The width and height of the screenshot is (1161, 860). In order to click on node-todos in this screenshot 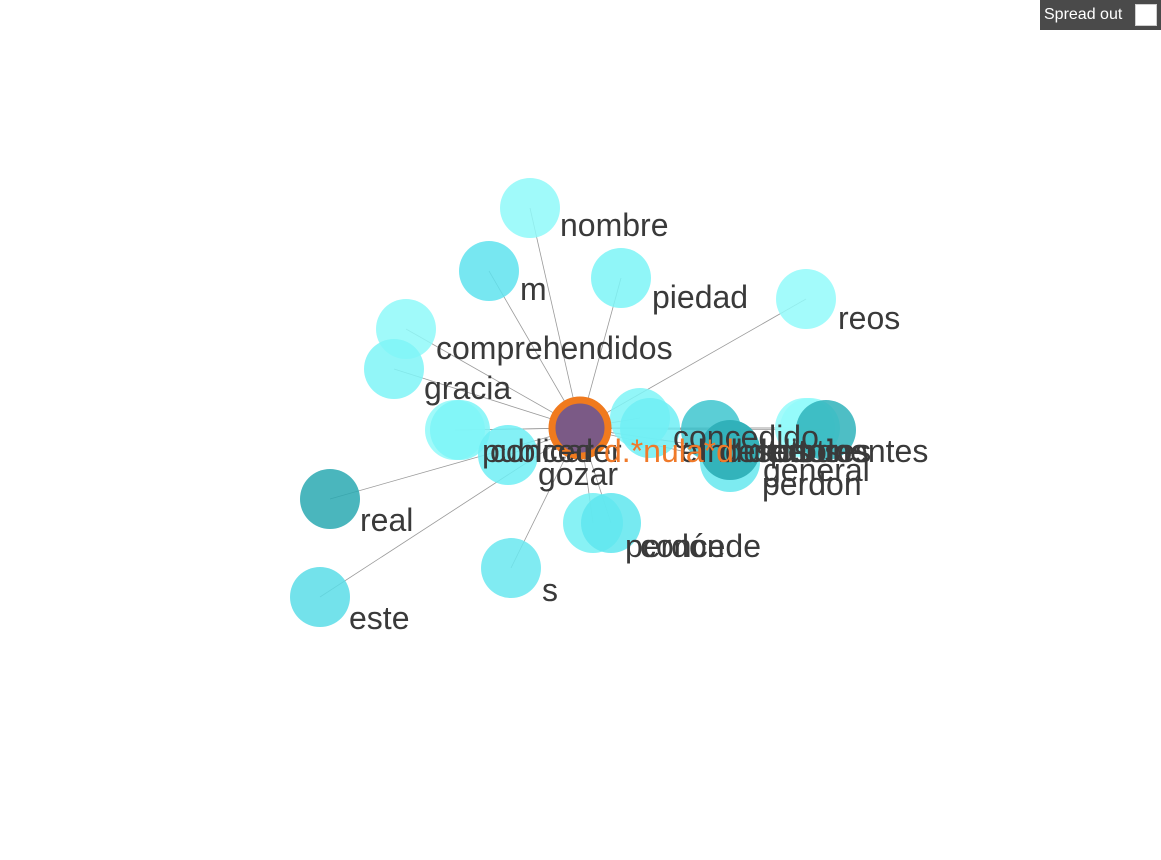, I will do `click(826, 430)`.